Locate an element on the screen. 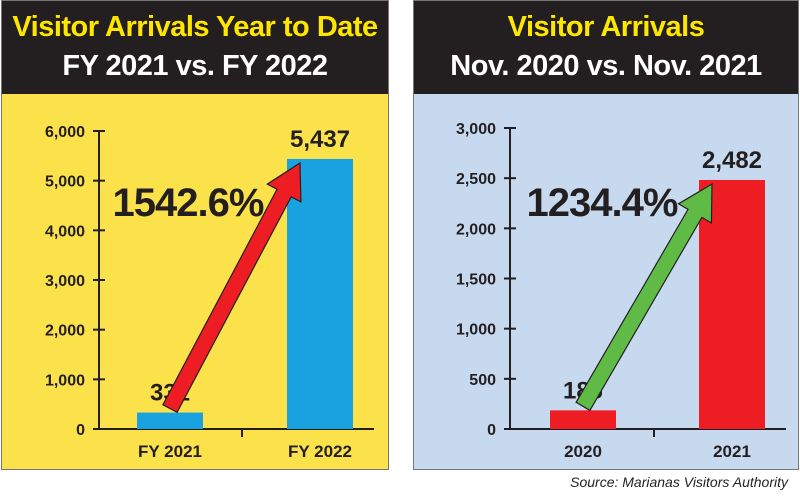 Image resolution: width=800 pixels, height=496 pixels. y-tick-label: 2,500 is located at coordinates (476, 179).